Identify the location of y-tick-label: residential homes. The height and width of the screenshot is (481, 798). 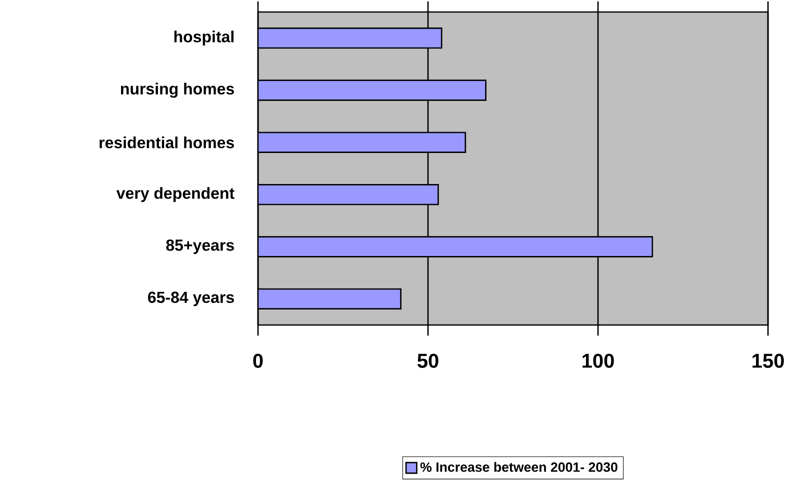
(167, 142).